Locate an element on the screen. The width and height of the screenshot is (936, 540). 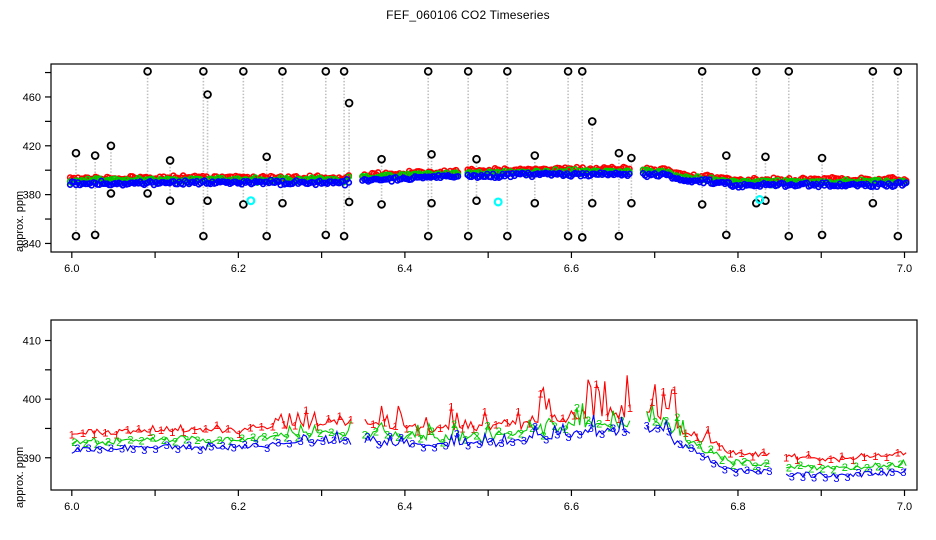
x-tick-label: 6.0 is located at coordinates (71, 269).